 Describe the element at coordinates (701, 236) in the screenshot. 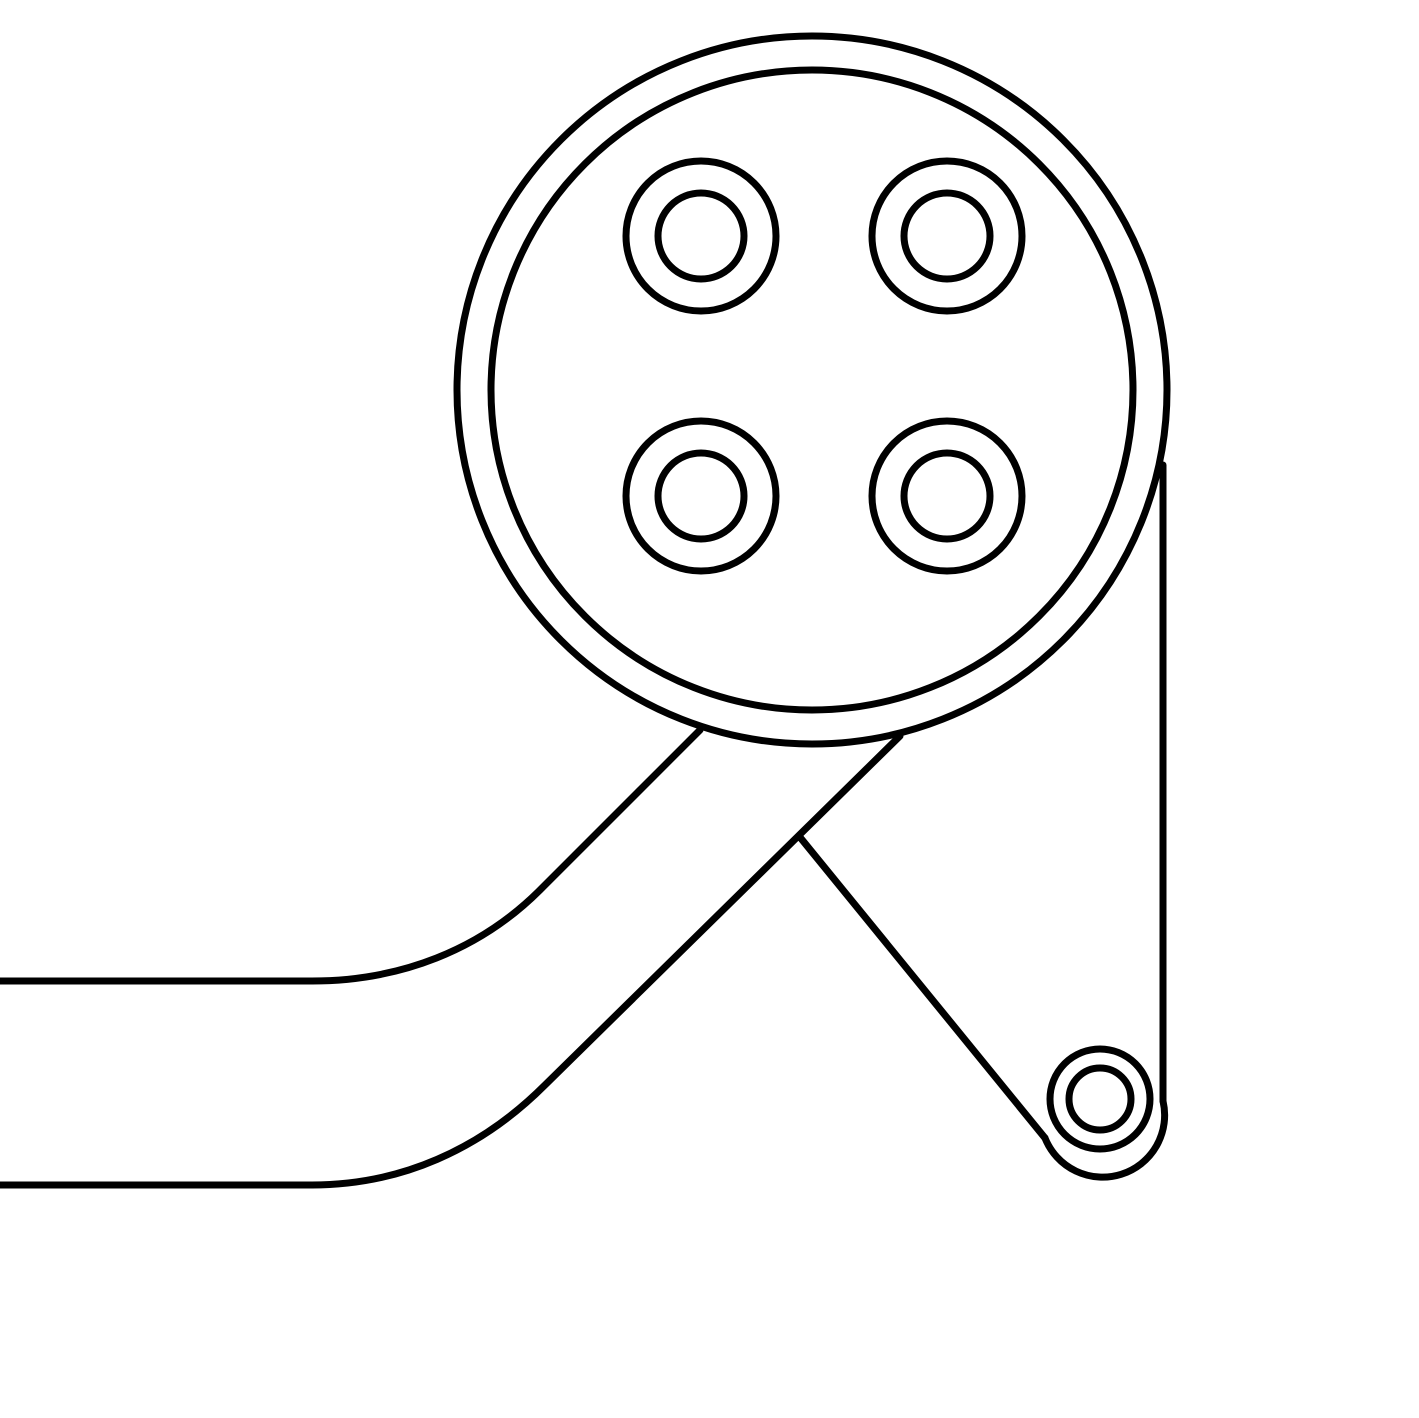

I see `bolt-hole-top-left` at that location.